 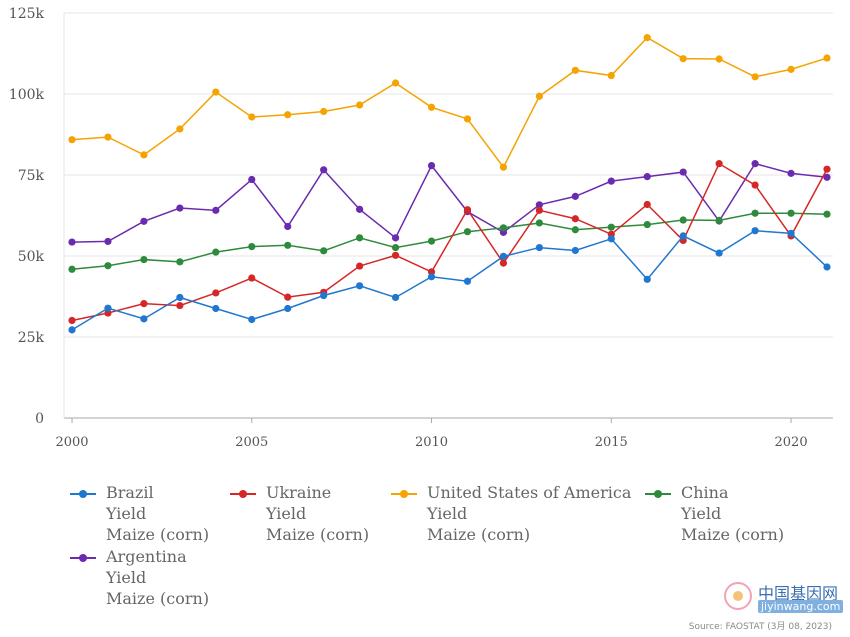 I want to click on legend-item-argentina: Argentina Yield Maize (corn), so click(x=139, y=577).